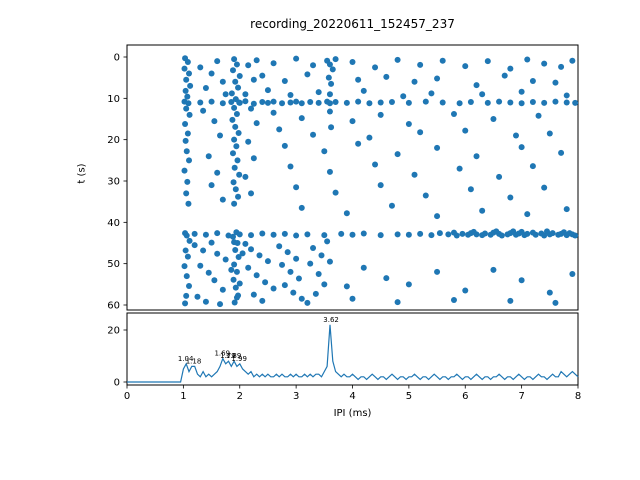  I want to click on svg-text: 1.99, so click(239, 359).